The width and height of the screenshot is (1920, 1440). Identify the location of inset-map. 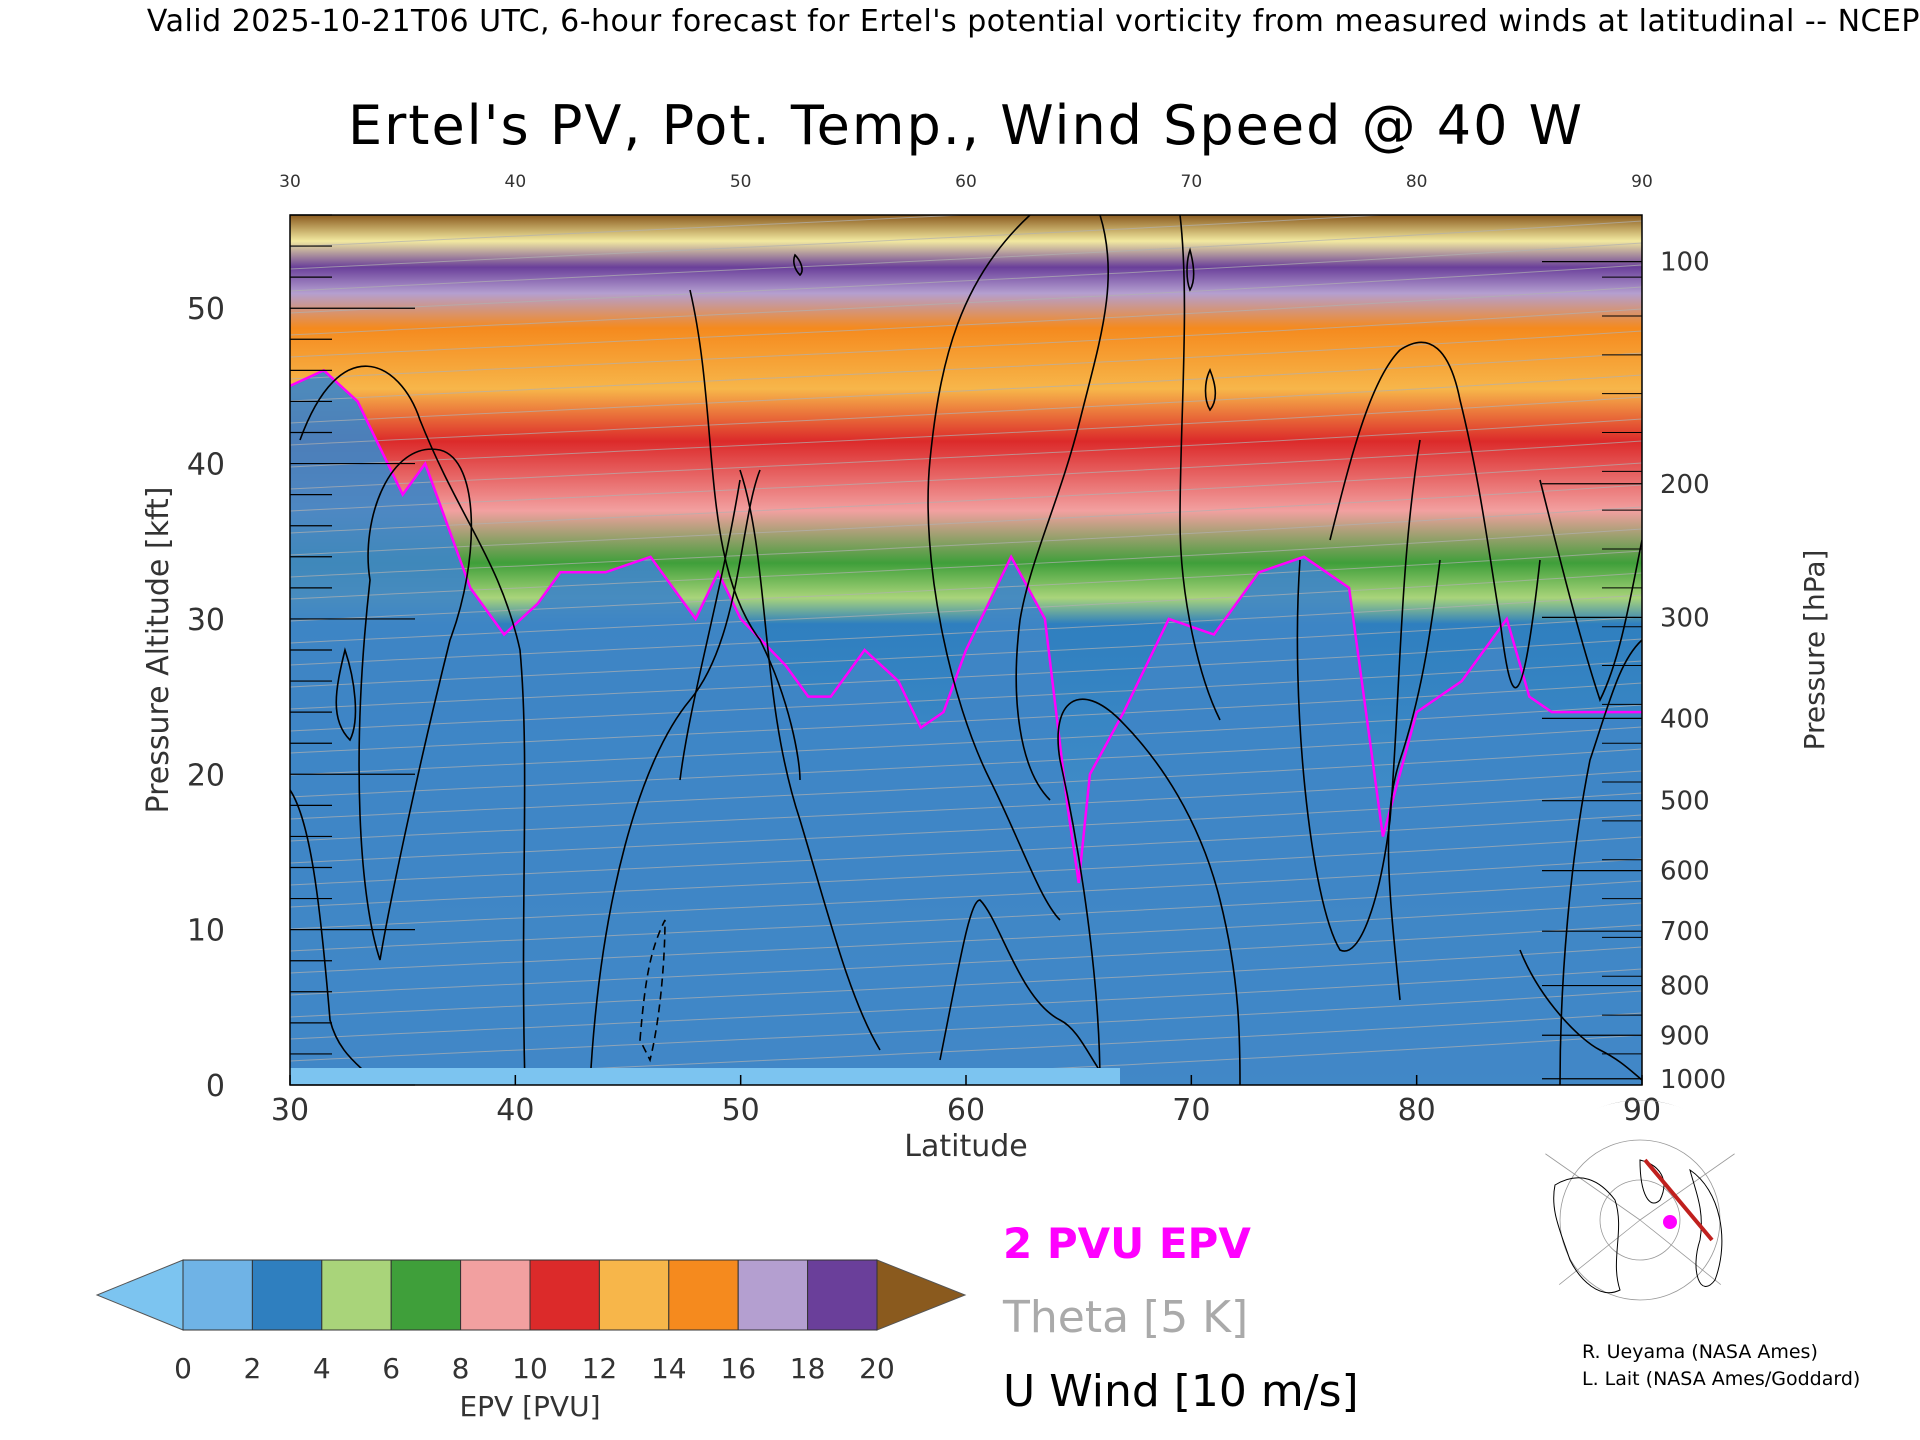
(1640, 1210).